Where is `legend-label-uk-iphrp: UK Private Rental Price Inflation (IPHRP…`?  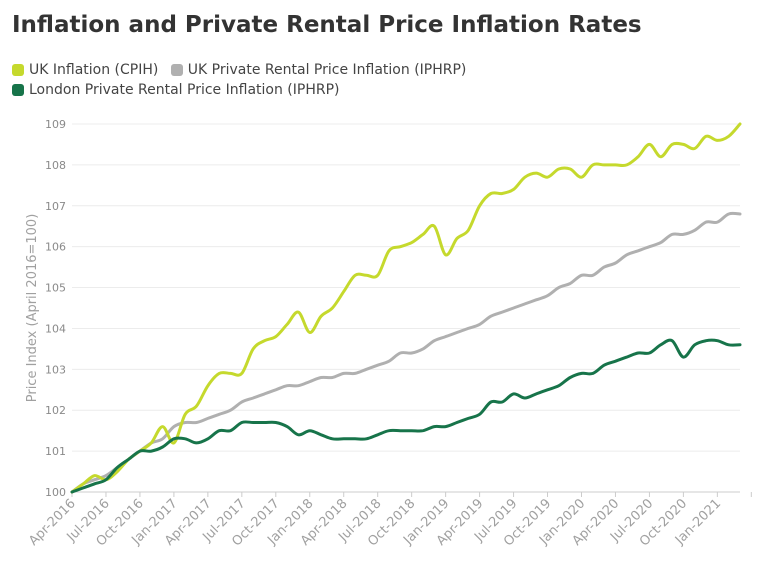
legend-label-uk-iphrp: UK Private Rental Price Inflation (IPHRP… is located at coordinates (327, 70).